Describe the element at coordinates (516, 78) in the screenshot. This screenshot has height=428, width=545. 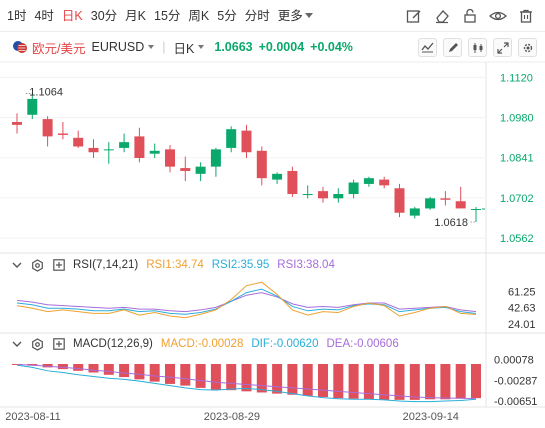
I see `price-tick-label: 1.1120` at that location.